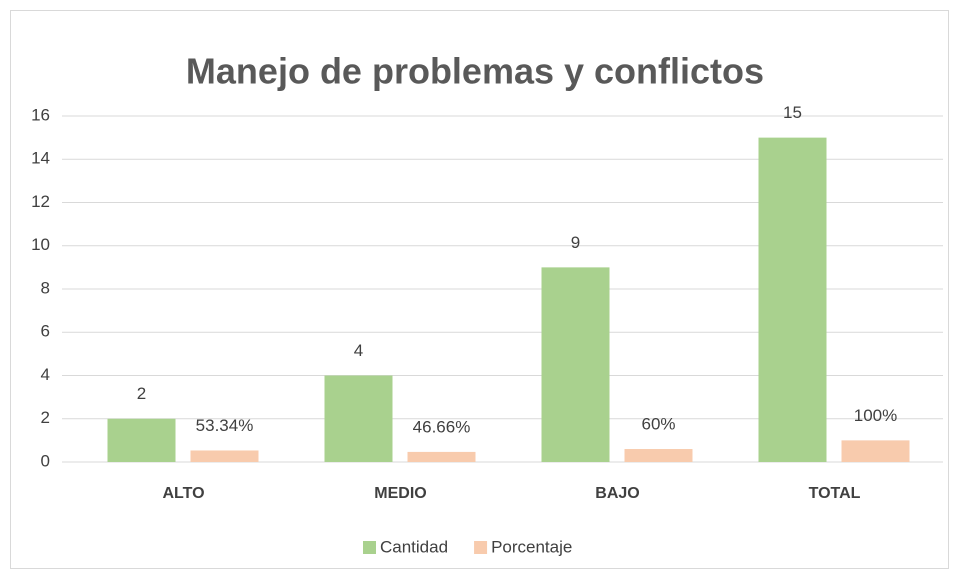  I want to click on y-tick-label: 10, so click(40, 244).